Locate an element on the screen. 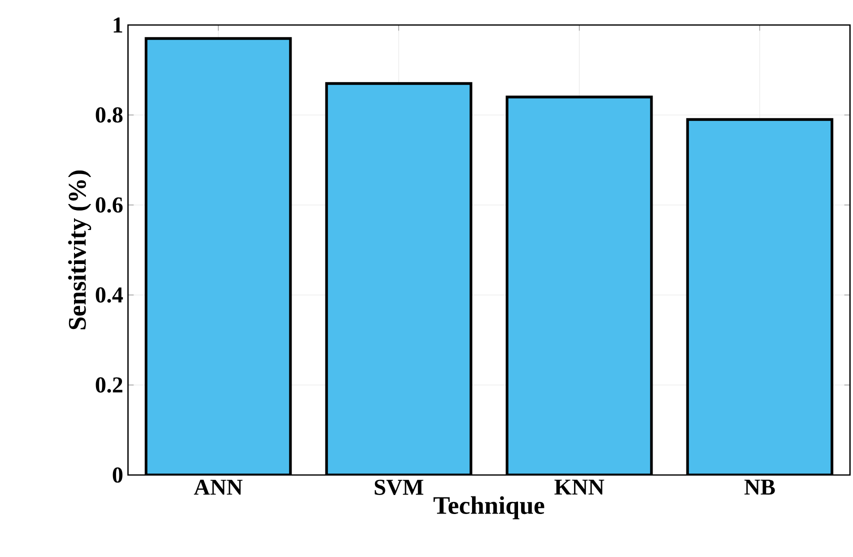 This screenshot has width=853, height=557. y-tick-label: 0.8 is located at coordinates (109, 115).